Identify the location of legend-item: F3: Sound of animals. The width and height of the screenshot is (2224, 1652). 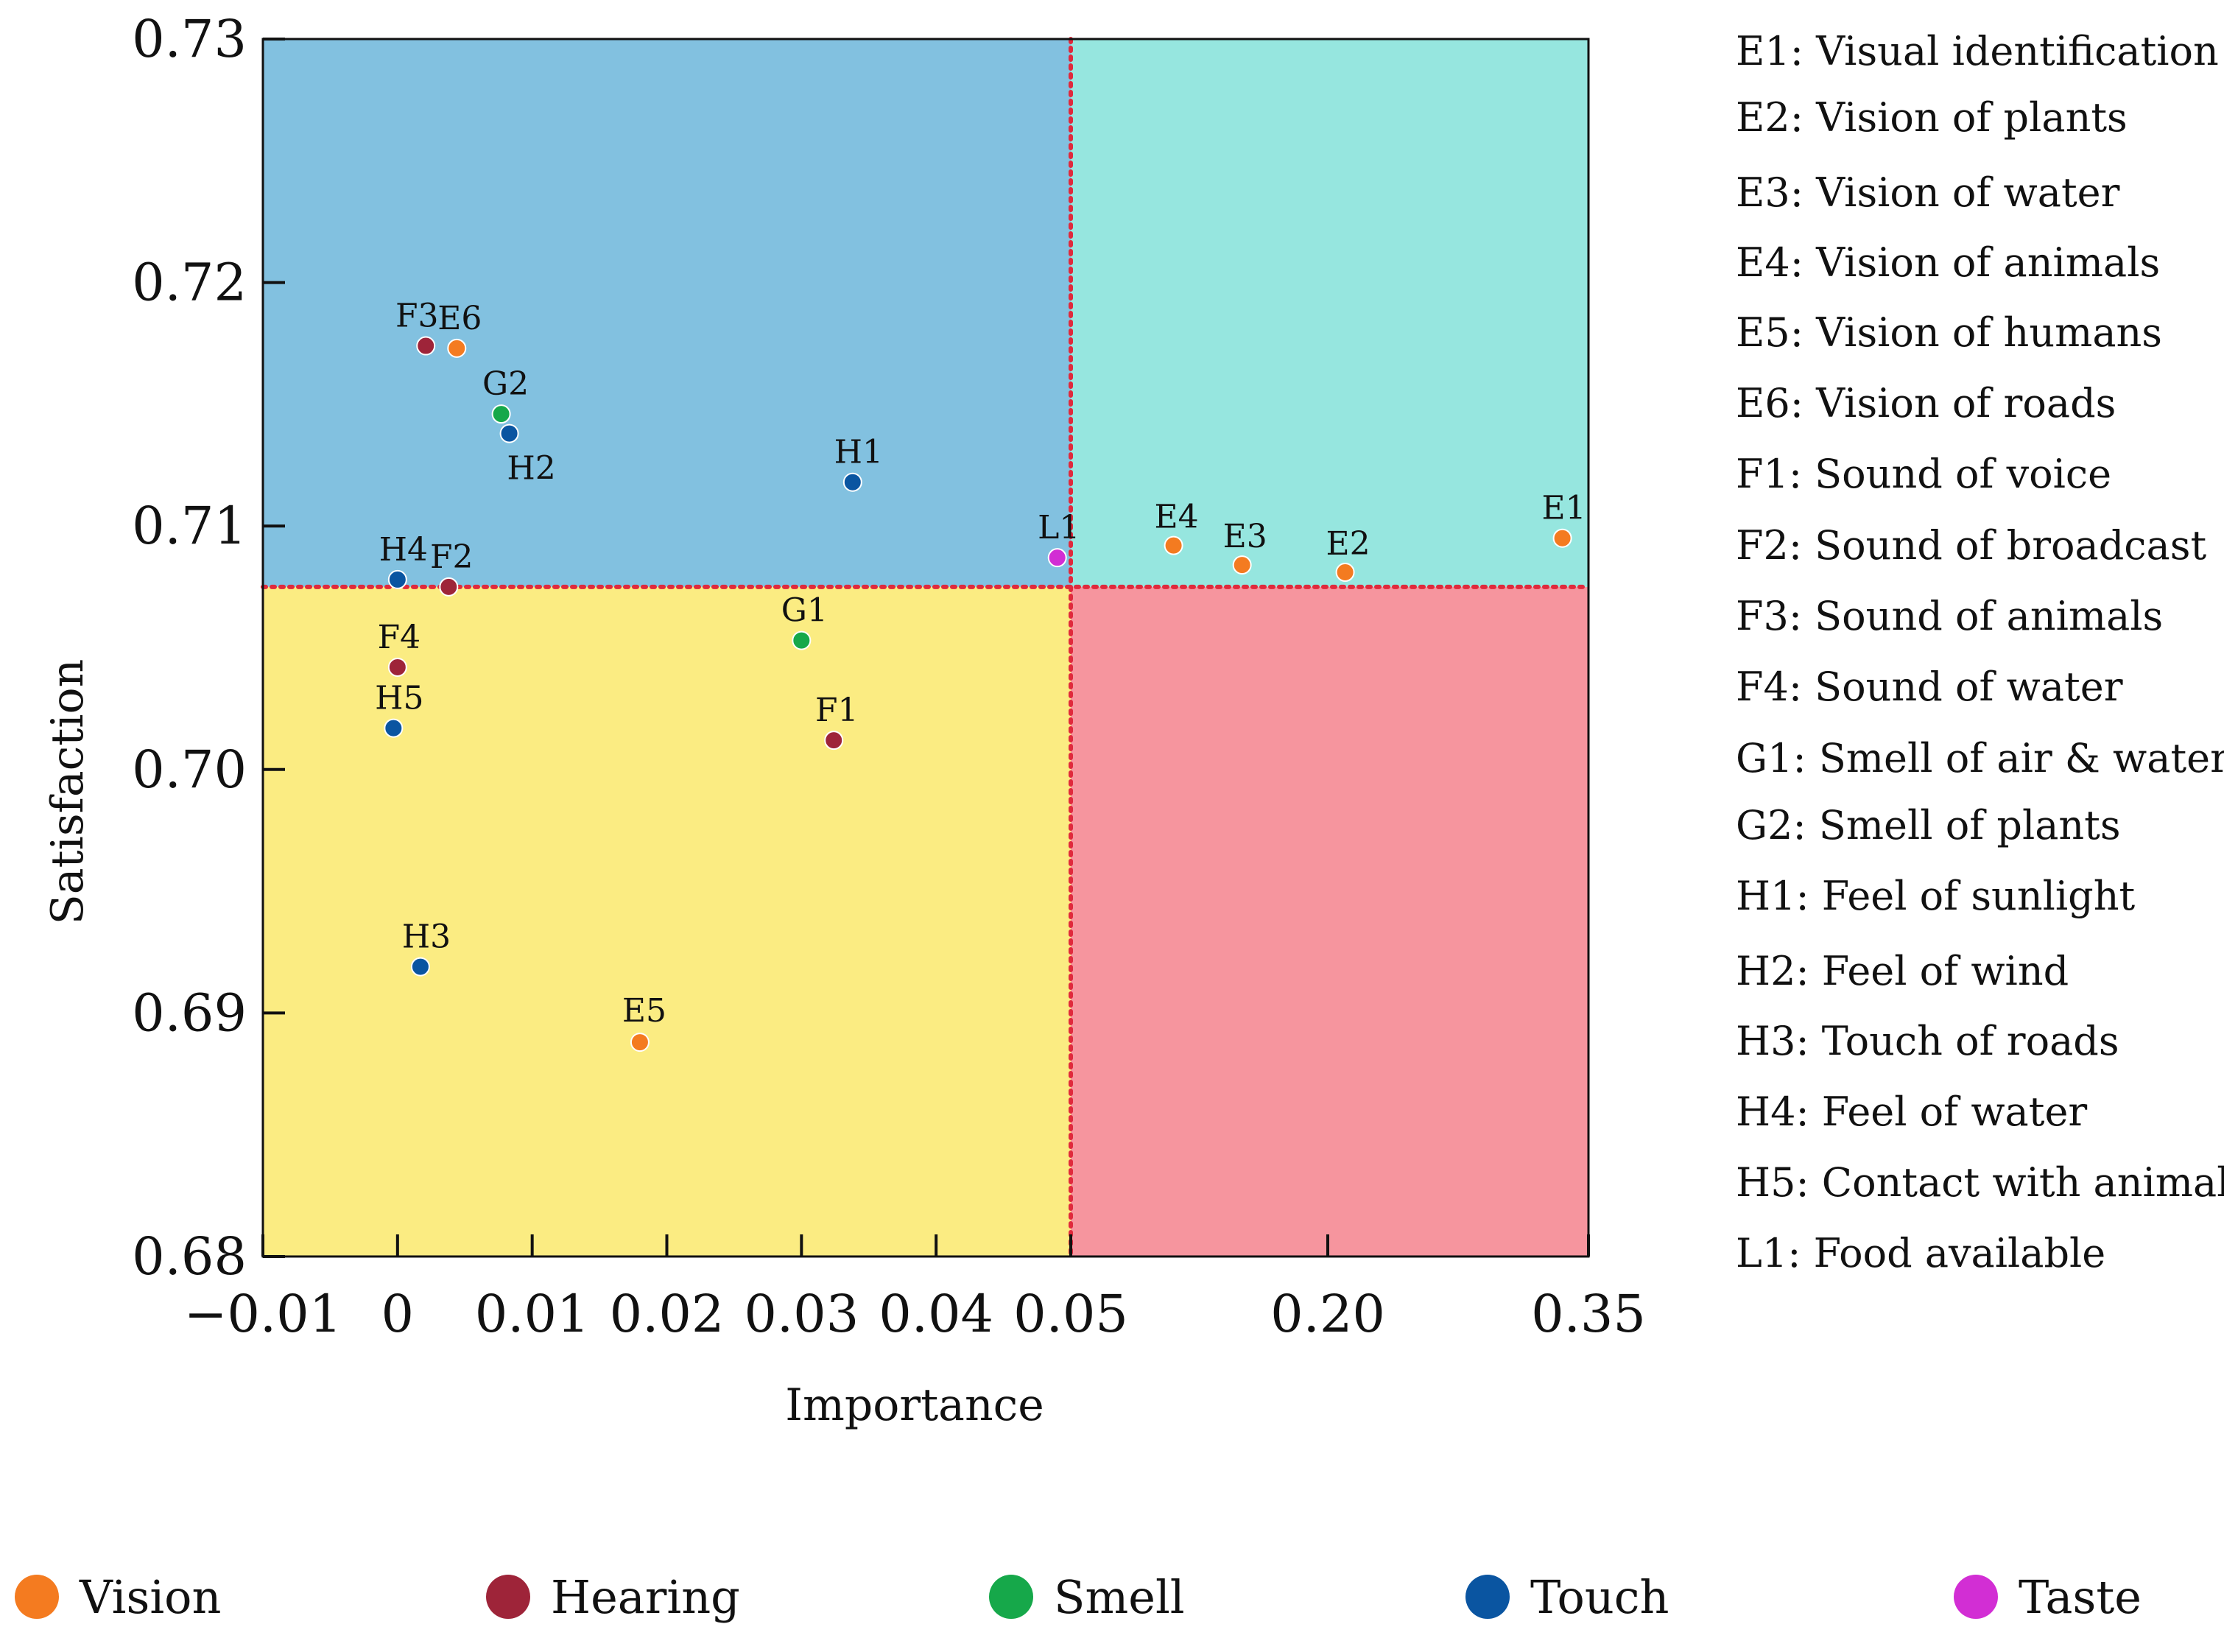
(1950, 616).